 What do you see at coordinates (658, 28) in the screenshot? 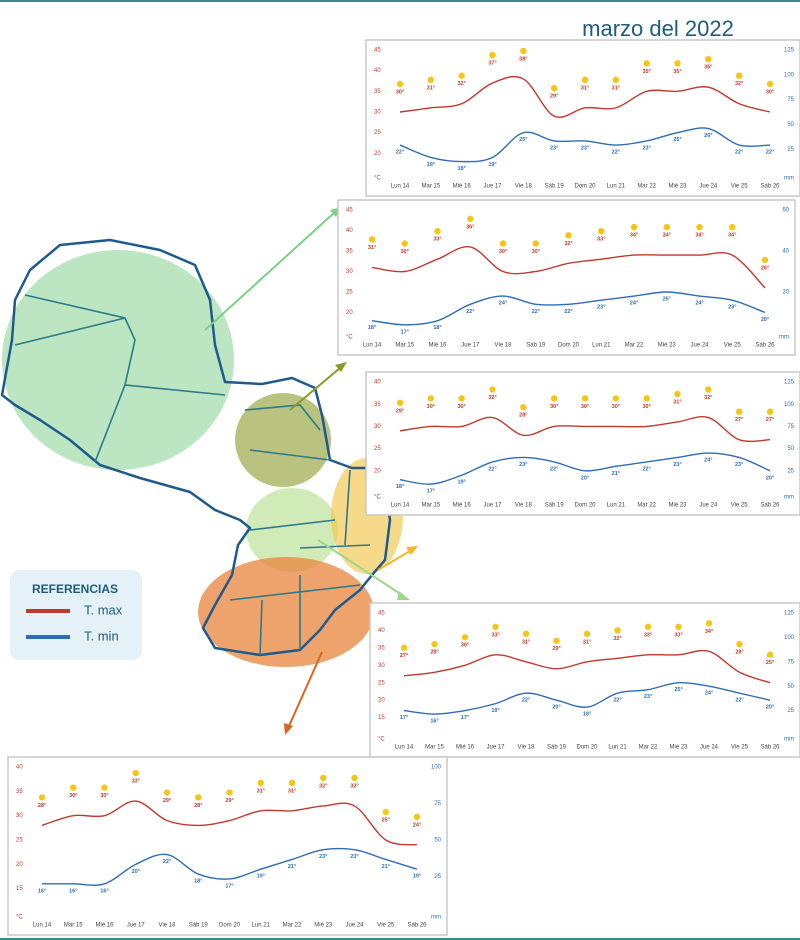
I see `page-title: marzo del 2022` at bounding box center [658, 28].